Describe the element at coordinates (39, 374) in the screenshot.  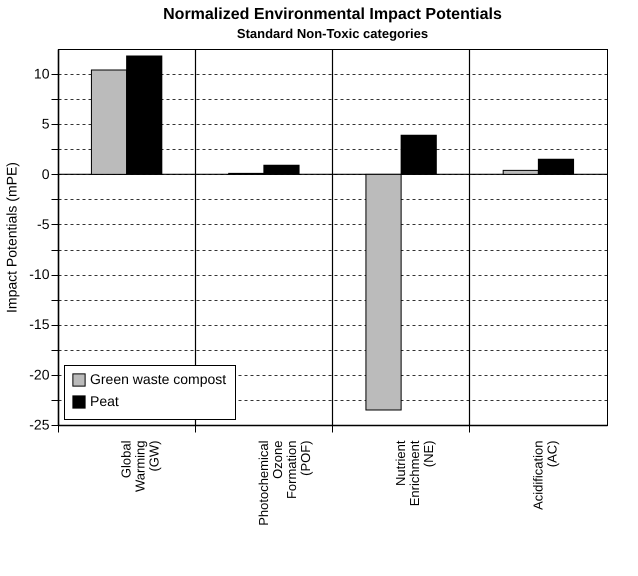
I see `y-tick-label: -20` at that location.